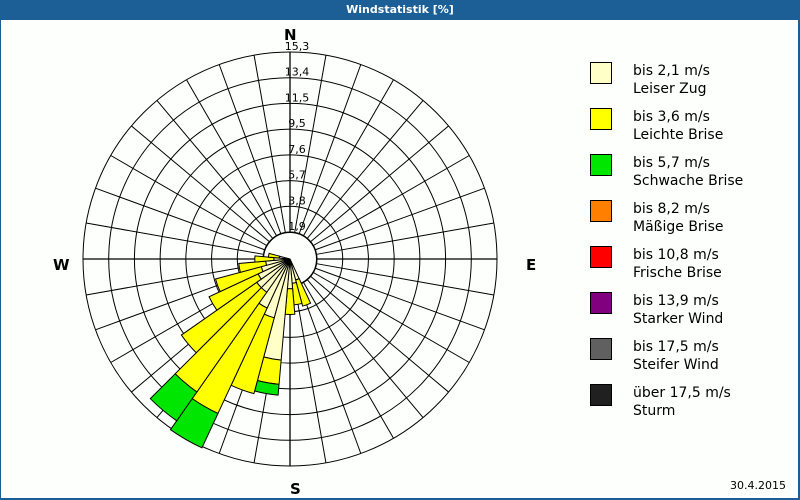  I want to click on legend-label: Mäßige Brise, so click(678, 227).